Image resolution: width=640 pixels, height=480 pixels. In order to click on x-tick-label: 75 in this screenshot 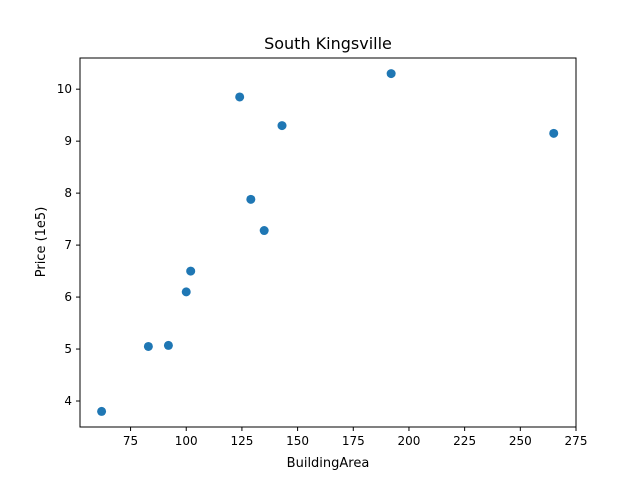, I will do `click(130, 441)`.